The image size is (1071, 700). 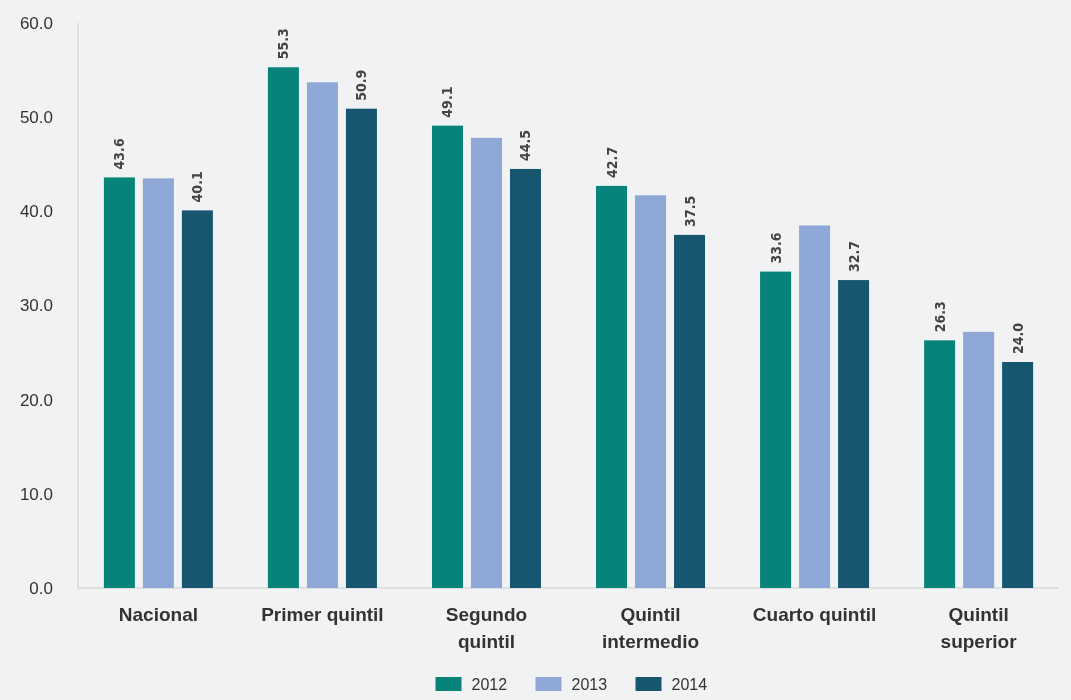 What do you see at coordinates (611, 162) in the screenshot?
I see `data-label: 42.7` at bounding box center [611, 162].